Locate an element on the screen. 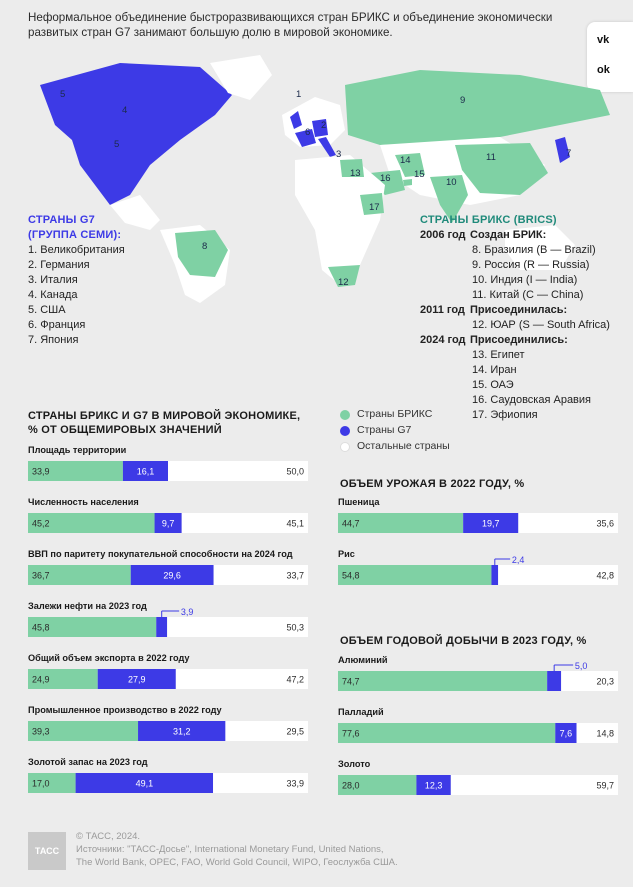 Image resolution: width=633 pixels, height=887 pixels. bar-value-label: 2,4 is located at coordinates (518, 560).